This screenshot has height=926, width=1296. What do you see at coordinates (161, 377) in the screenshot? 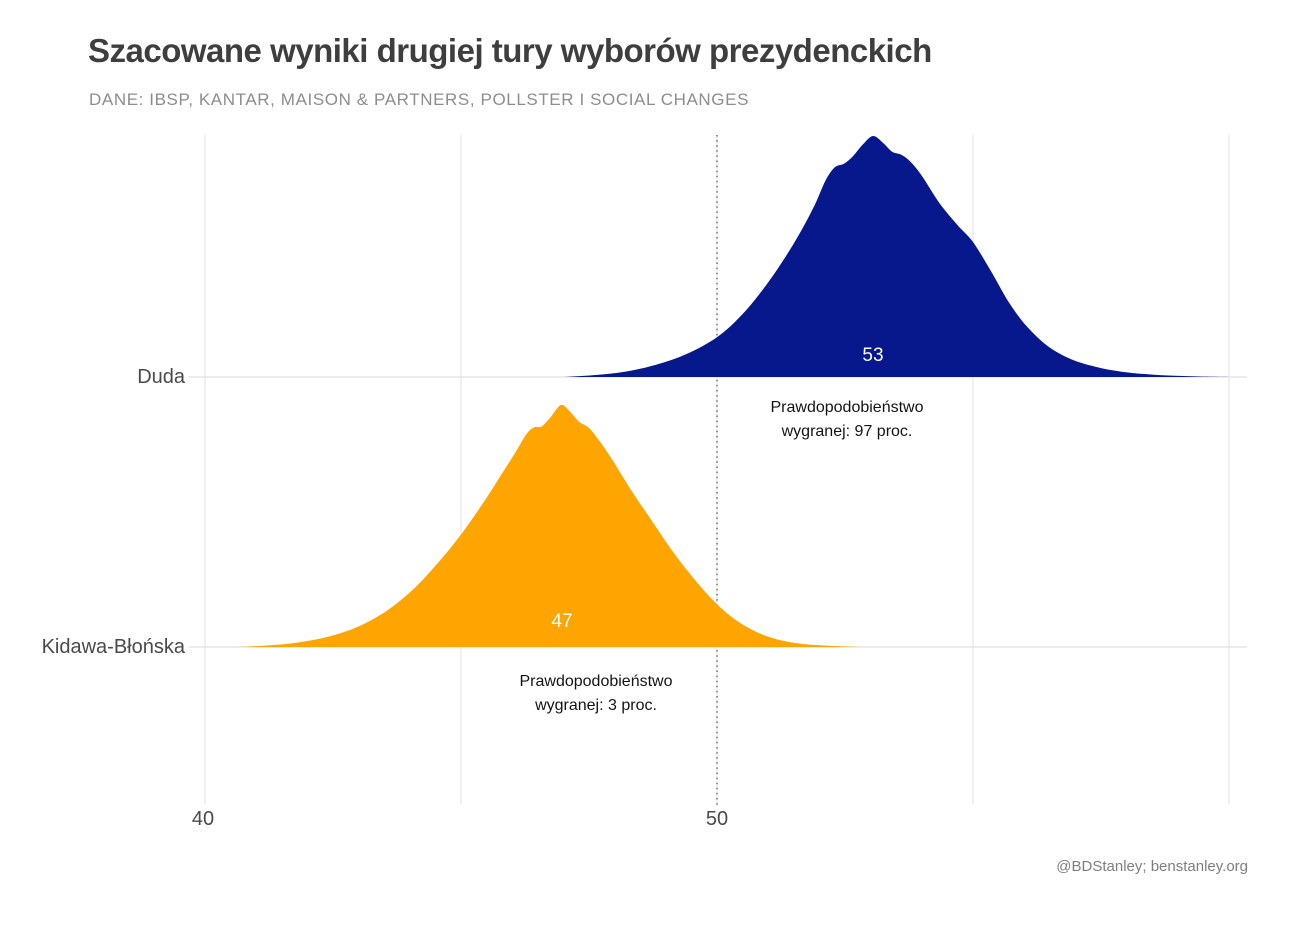
I see `y-axis-label-duda: Duda` at bounding box center [161, 377].